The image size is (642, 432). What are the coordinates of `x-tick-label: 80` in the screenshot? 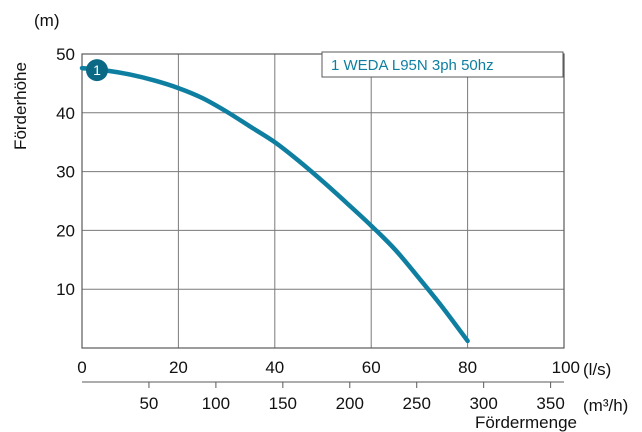 It's located at (467, 367).